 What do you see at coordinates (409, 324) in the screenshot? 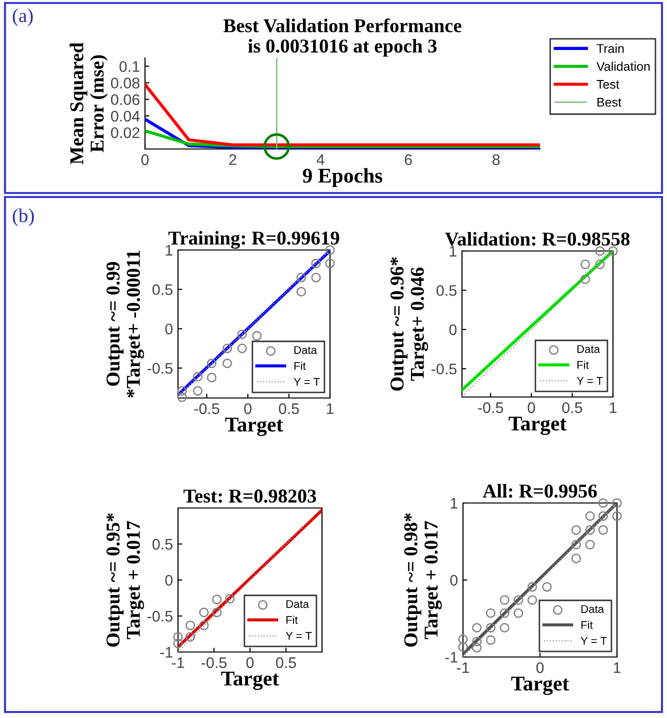
I see `y-axis-title: Output ~= 0.96* Target+ 0.046` at bounding box center [409, 324].